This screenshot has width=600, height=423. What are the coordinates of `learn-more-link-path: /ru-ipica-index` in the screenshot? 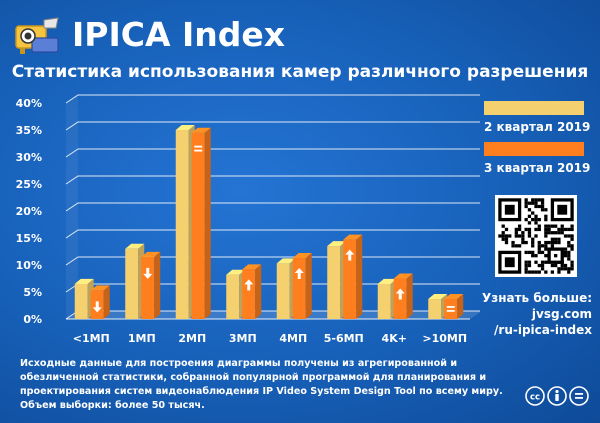 It's located at (543, 330).